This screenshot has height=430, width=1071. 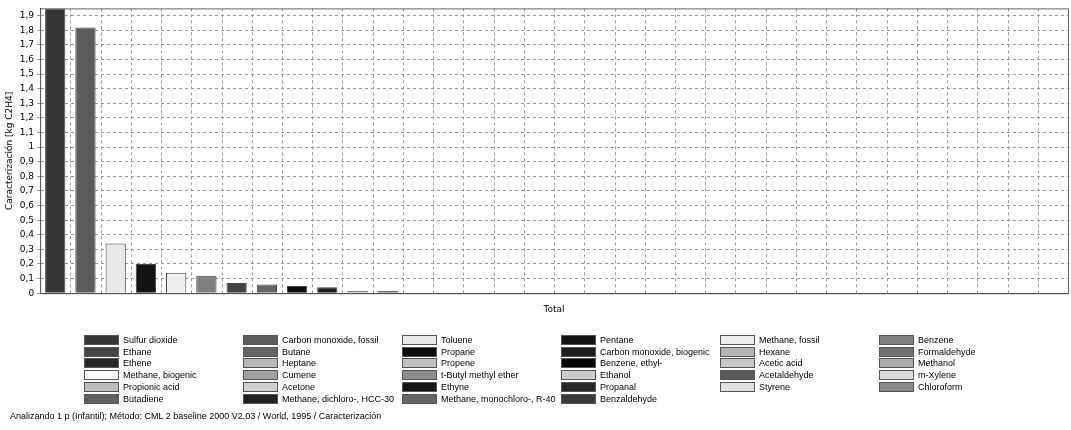 I want to click on legend-label: Ethyne, so click(x=455, y=387).